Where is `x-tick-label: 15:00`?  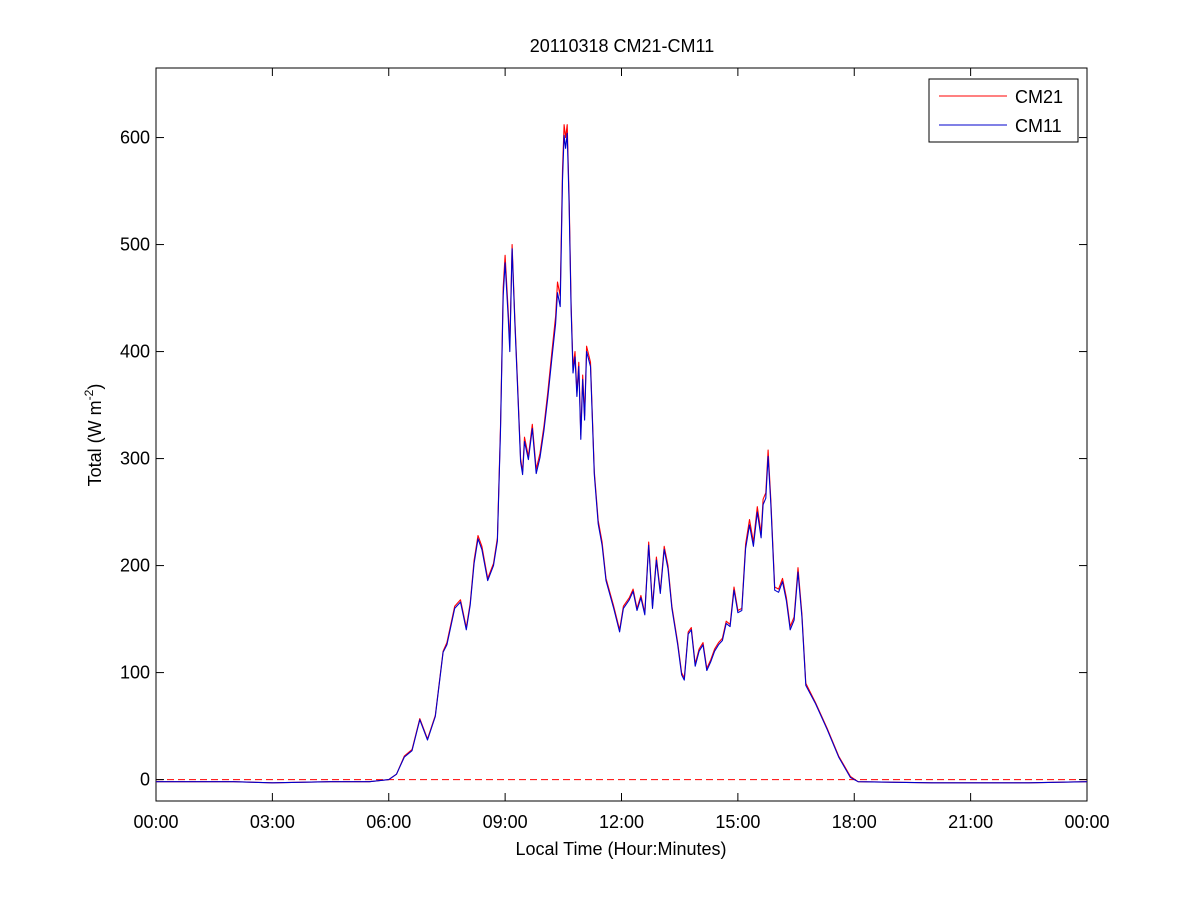
x-tick-label: 15:00 is located at coordinates (737, 822).